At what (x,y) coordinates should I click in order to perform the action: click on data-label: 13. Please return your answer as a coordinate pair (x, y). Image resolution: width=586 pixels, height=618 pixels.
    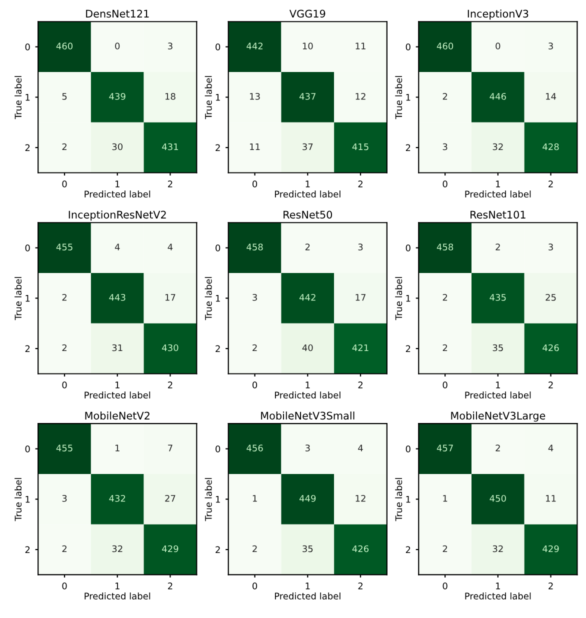
    Looking at the image, I should click on (255, 96).